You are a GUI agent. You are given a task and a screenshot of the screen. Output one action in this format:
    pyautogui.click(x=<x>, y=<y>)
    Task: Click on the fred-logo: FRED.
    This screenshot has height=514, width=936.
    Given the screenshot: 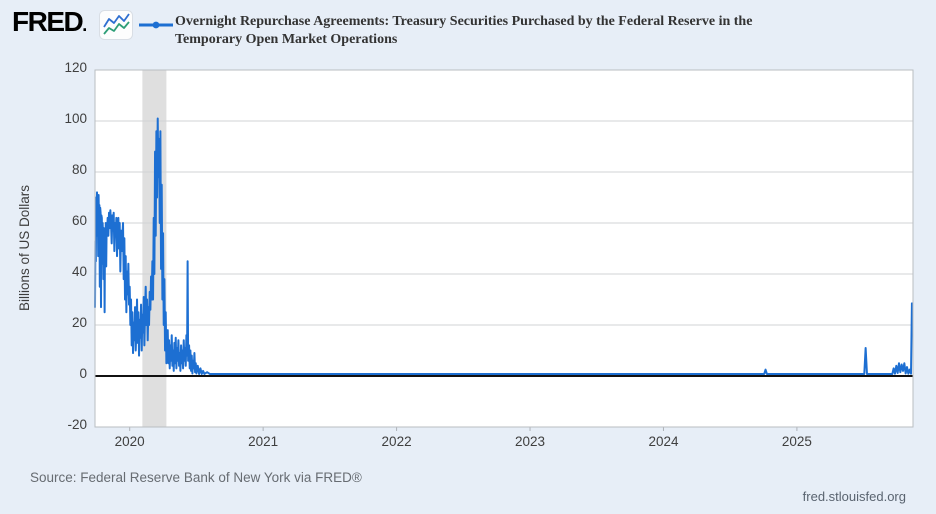 What is the action you would take?
    pyautogui.click(x=49, y=22)
    